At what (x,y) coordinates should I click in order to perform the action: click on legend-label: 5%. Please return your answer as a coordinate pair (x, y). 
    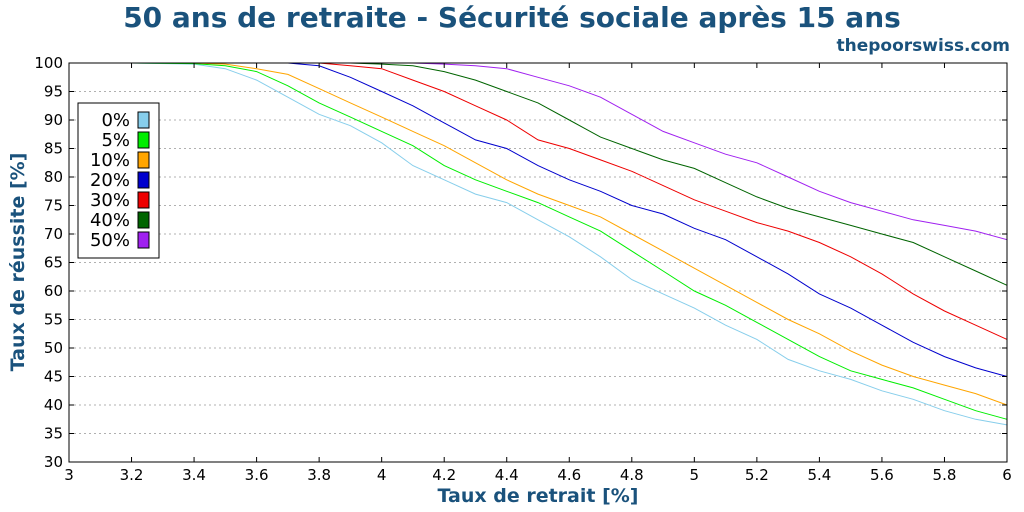
    Looking at the image, I should click on (115, 140).